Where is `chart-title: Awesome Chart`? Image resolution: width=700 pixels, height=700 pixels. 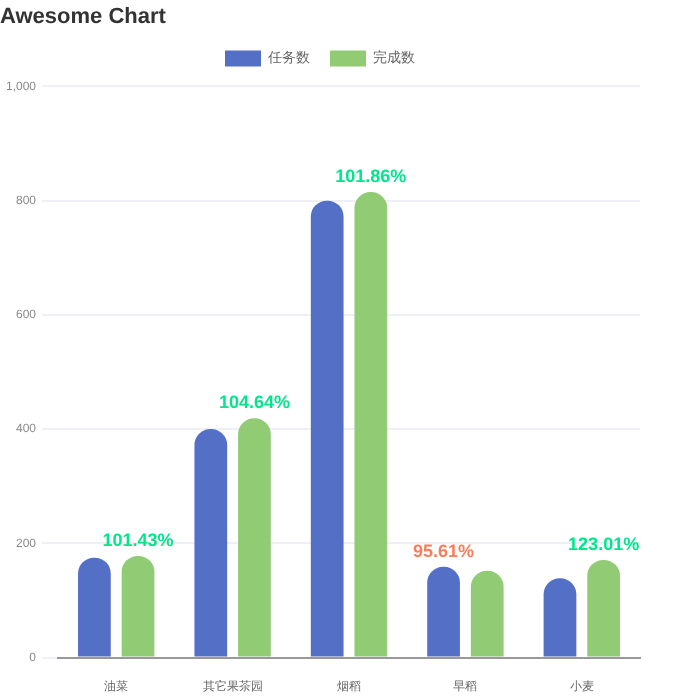
chart-title: Awesome Chart is located at coordinates (83, 17).